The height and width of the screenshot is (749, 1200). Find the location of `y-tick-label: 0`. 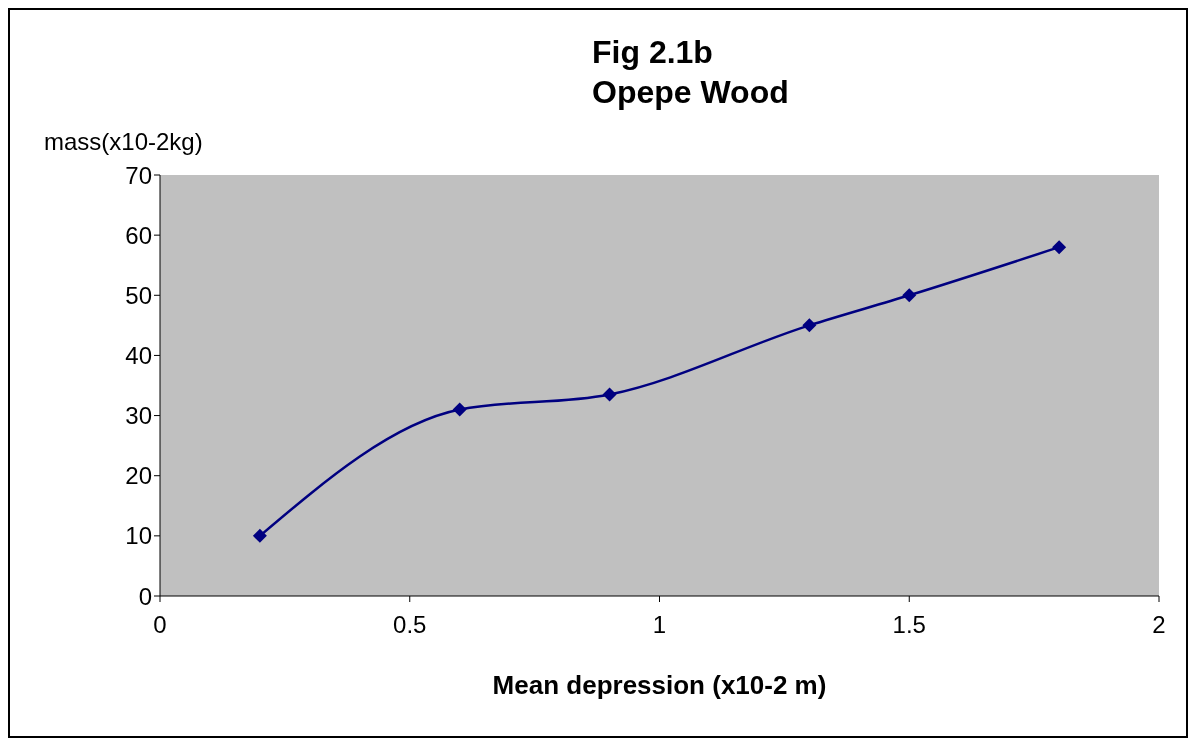

y-tick-label: 0 is located at coordinates (145, 596).